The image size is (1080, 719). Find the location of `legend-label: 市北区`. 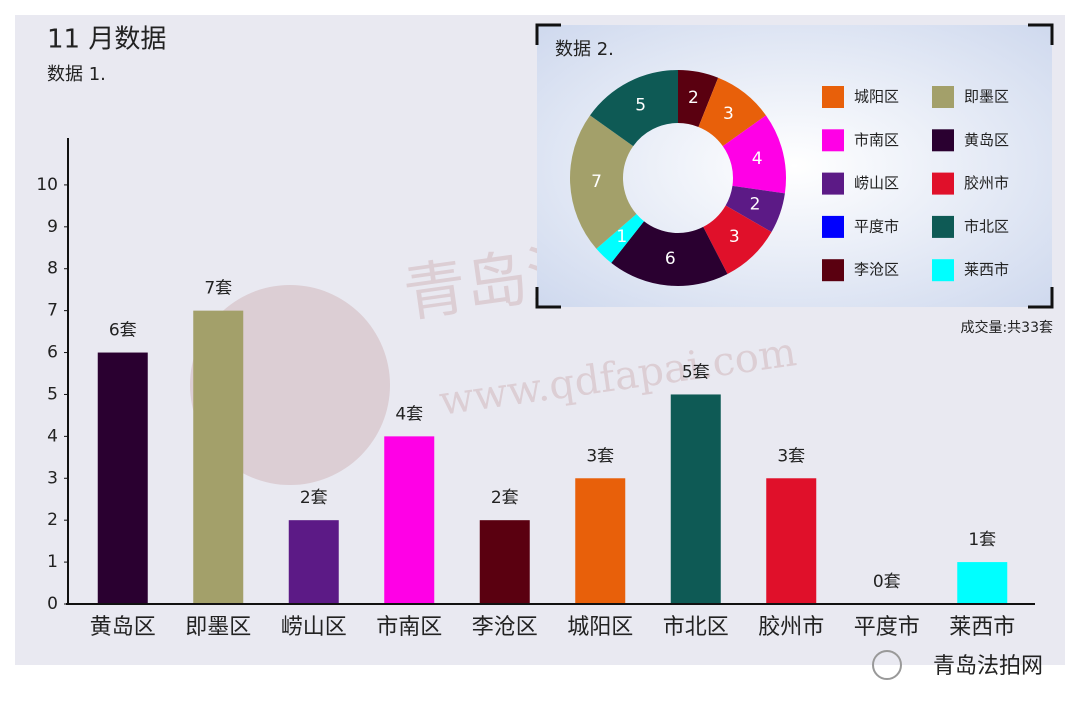

legend-label: 市北区 is located at coordinates (986, 226).